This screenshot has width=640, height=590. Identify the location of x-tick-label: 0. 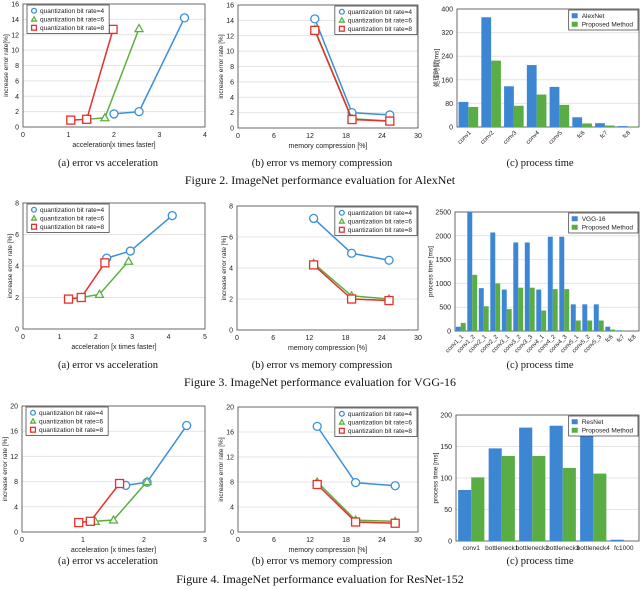
(238, 540).